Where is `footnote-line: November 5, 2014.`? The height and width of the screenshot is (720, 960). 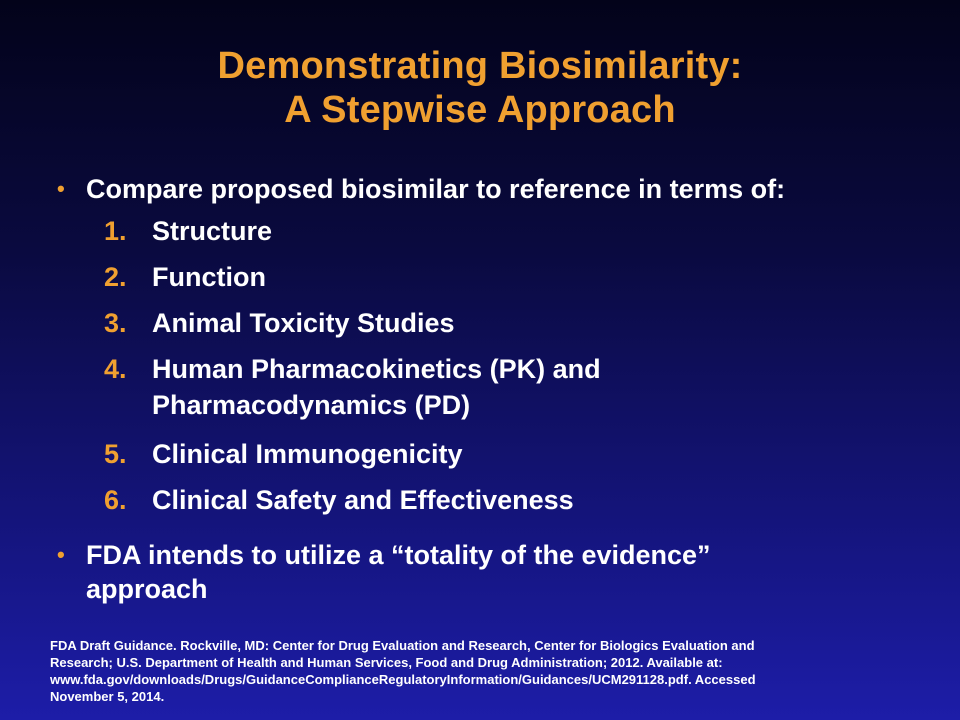
footnote-line: November 5, 2014. is located at coordinates (107, 696).